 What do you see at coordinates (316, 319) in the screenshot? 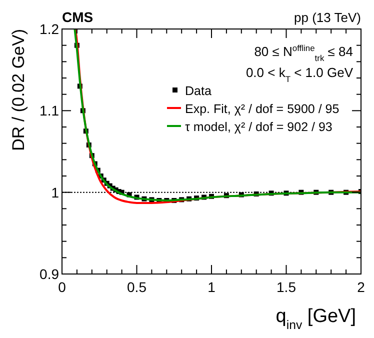
I see `x-axis-title: q$_{inv}$ [GeV]` at bounding box center [316, 319].